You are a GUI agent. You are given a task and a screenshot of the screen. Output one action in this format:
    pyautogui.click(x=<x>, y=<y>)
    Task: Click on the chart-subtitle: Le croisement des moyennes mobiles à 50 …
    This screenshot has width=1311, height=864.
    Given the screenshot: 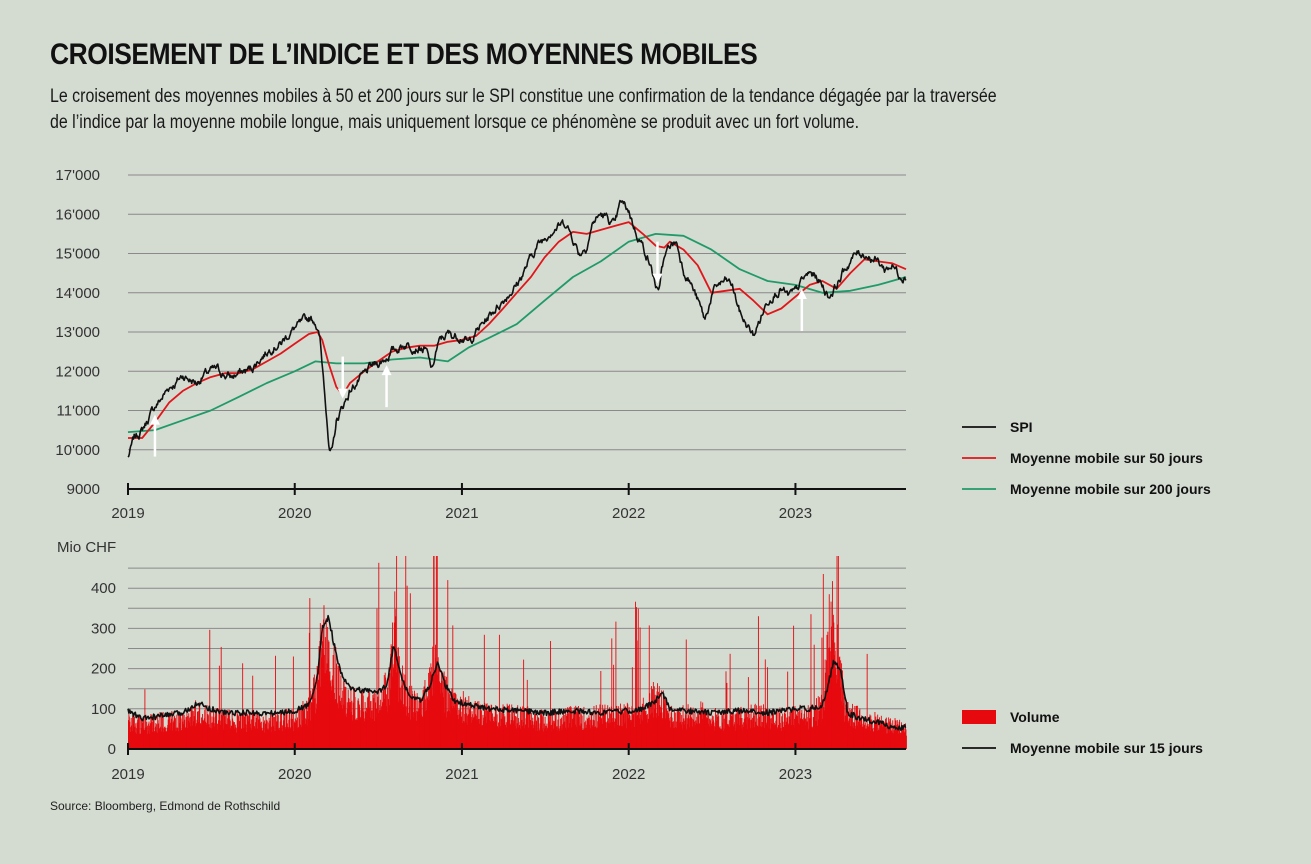 What is the action you would take?
    pyautogui.click(x=523, y=109)
    